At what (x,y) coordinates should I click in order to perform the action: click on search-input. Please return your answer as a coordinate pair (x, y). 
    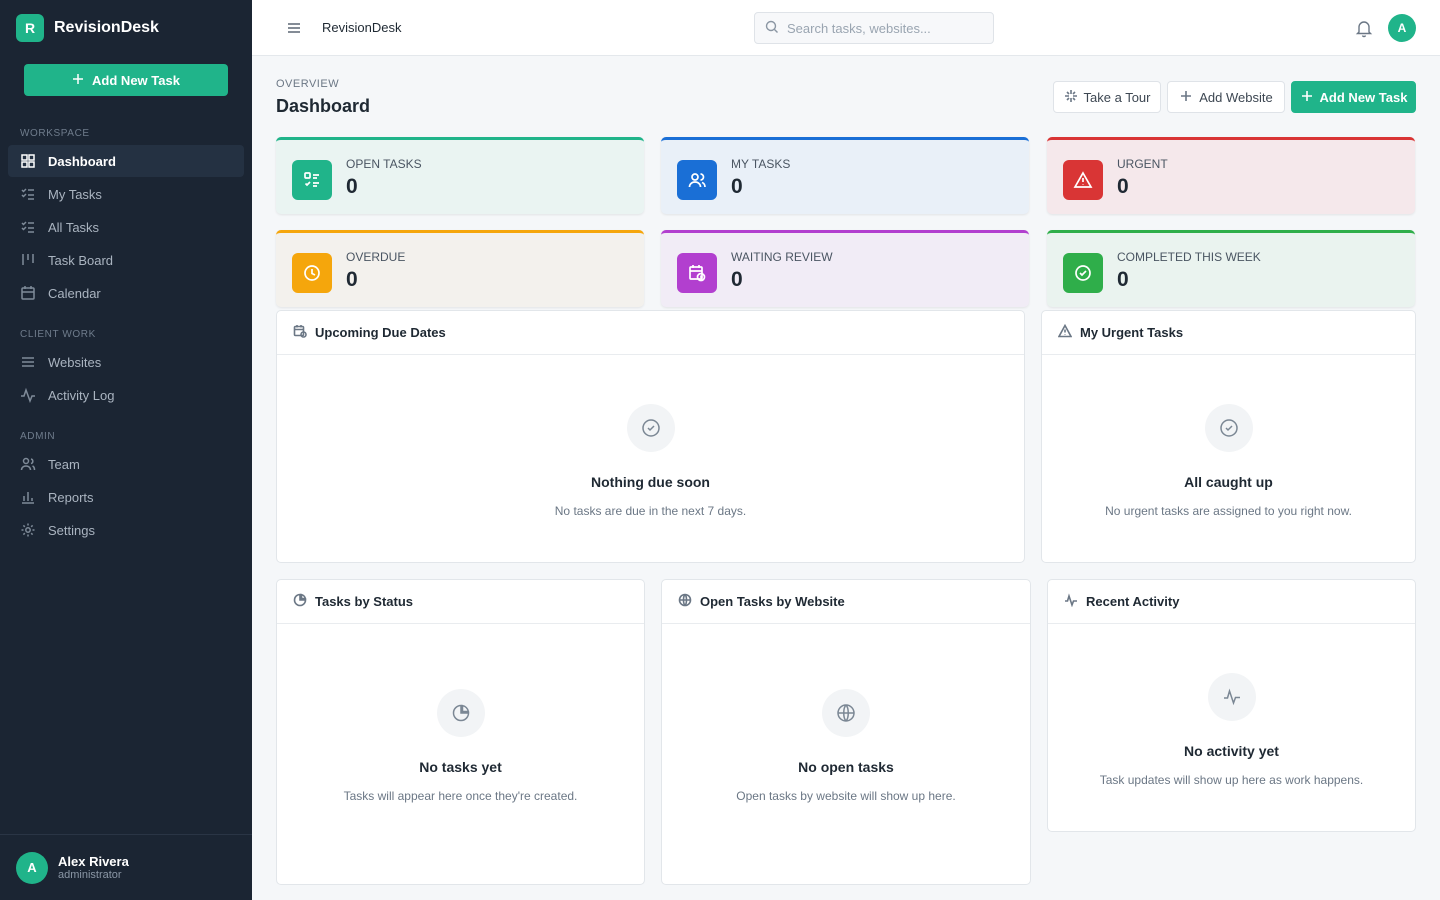
    Looking at the image, I should click on (887, 28).